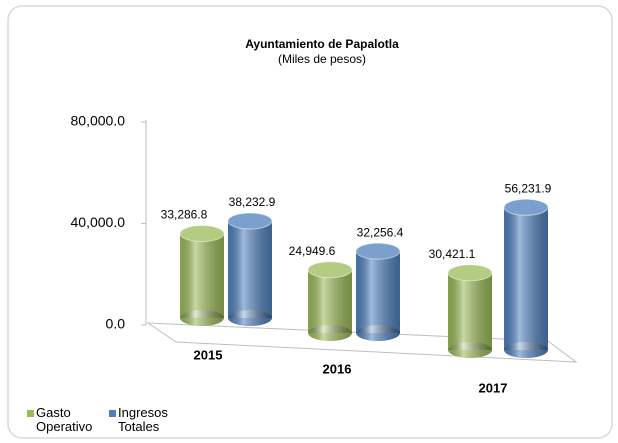  What do you see at coordinates (252, 202) in the screenshot?
I see `data-label: 38,232.9` at bounding box center [252, 202].